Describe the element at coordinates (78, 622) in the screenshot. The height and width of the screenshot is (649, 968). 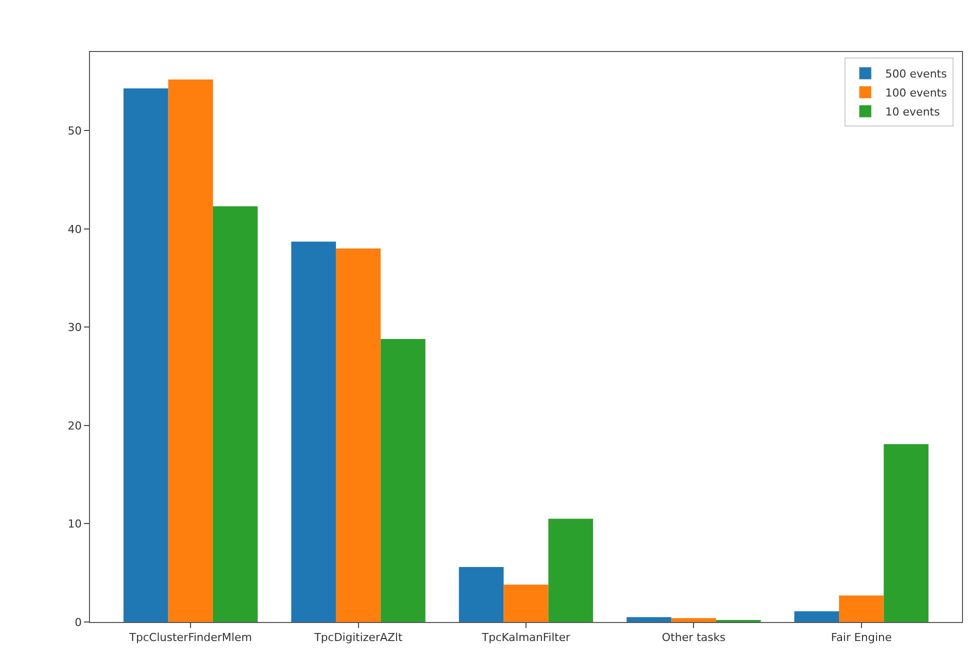
I see `y-tick-label: 0` at that location.